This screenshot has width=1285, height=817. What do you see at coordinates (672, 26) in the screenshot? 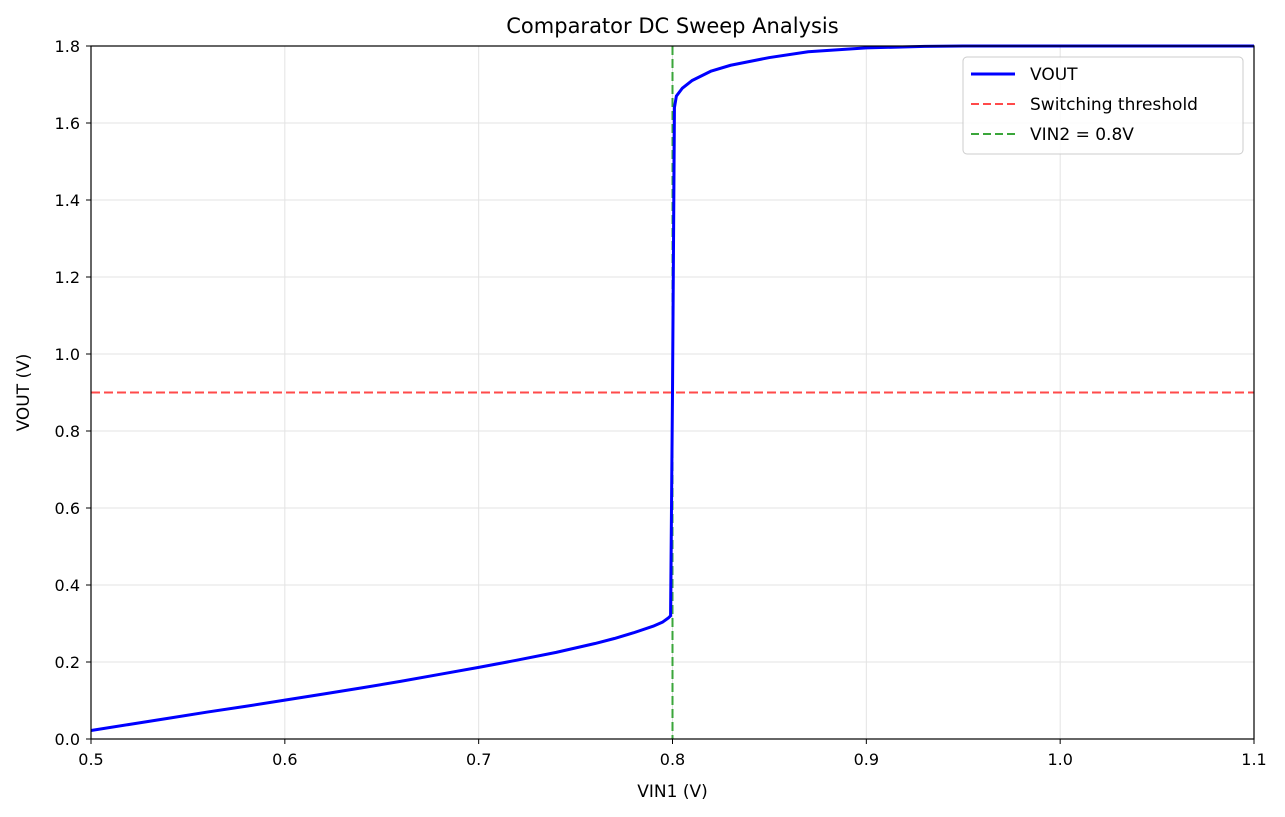
I see `chart-title: Comparator DC Sweep Analysis` at bounding box center [672, 26].